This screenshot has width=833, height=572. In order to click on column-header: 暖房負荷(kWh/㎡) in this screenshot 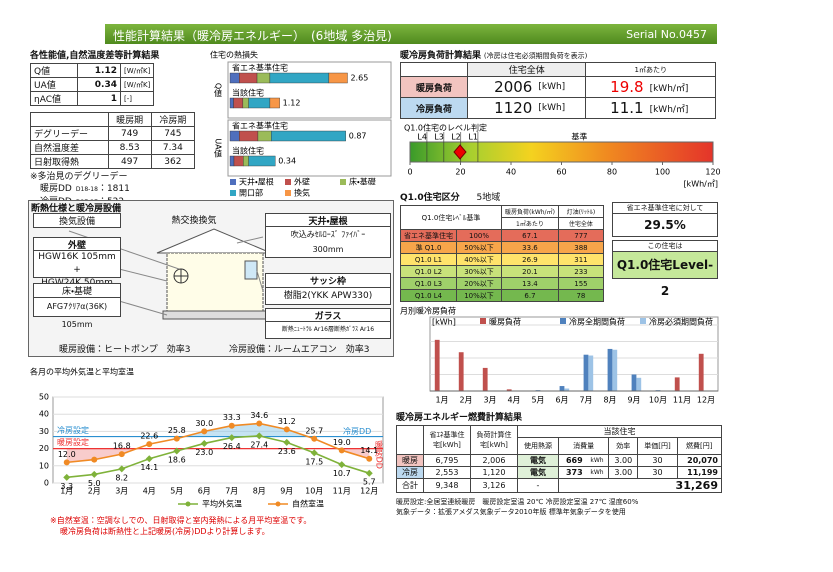, I will do `click(530, 211)`.